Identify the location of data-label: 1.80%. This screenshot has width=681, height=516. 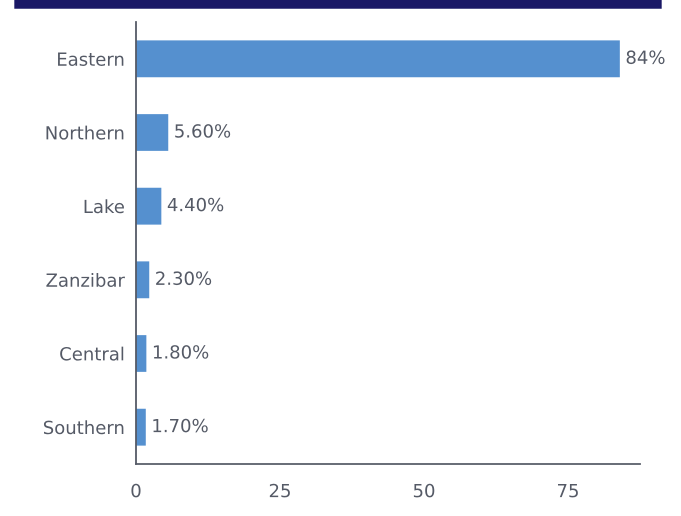
(181, 352).